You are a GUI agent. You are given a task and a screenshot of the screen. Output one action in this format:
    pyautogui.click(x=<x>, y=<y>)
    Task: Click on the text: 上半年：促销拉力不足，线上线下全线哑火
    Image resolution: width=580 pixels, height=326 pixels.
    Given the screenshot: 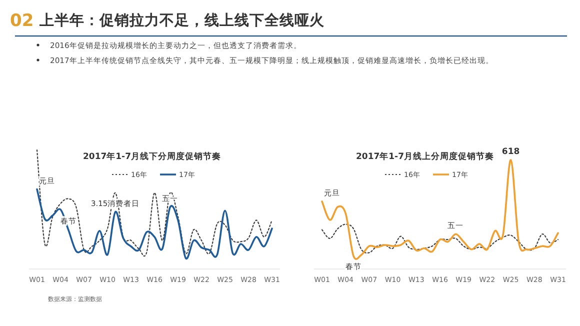 What is the action you would take?
    pyautogui.click(x=182, y=20)
    